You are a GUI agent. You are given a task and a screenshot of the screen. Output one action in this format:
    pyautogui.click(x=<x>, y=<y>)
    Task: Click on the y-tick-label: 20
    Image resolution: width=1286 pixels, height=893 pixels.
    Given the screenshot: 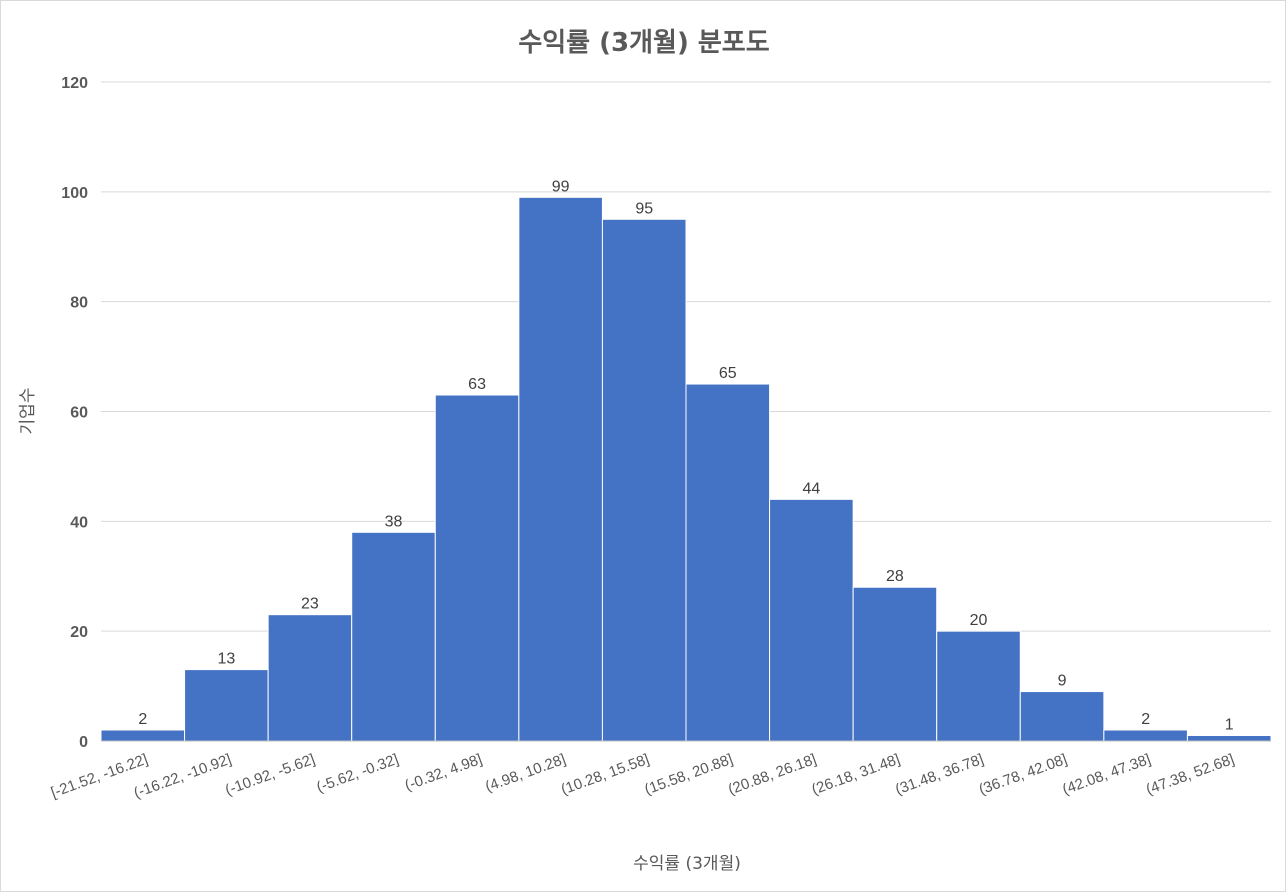 What is the action you would take?
    pyautogui.click(x=79, y=632)
    